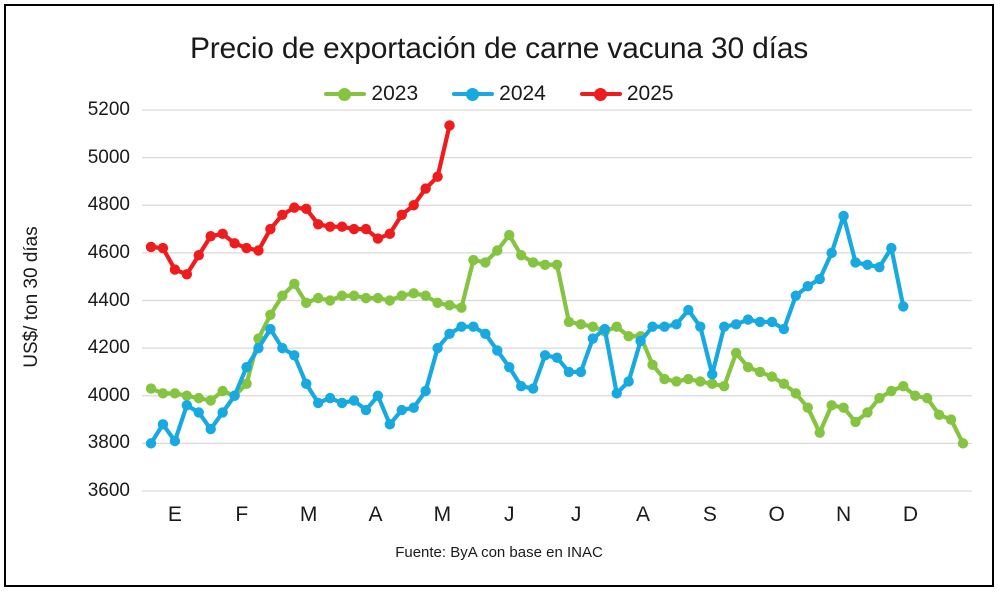 This screenshot has width=1000, height=593. Describe the element at coordinates (910, 514) in the screenshot. I see `x-tick-D-11: D` at that location.